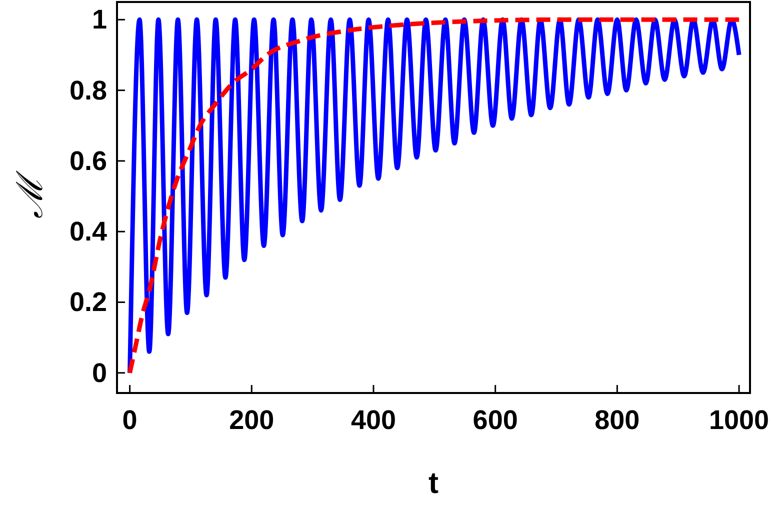 The width and height of the screenshot is (782, 507). Describe the element at coordinates (130, 420) in the screenshot. I see `x-tick-label: 0` at that location.